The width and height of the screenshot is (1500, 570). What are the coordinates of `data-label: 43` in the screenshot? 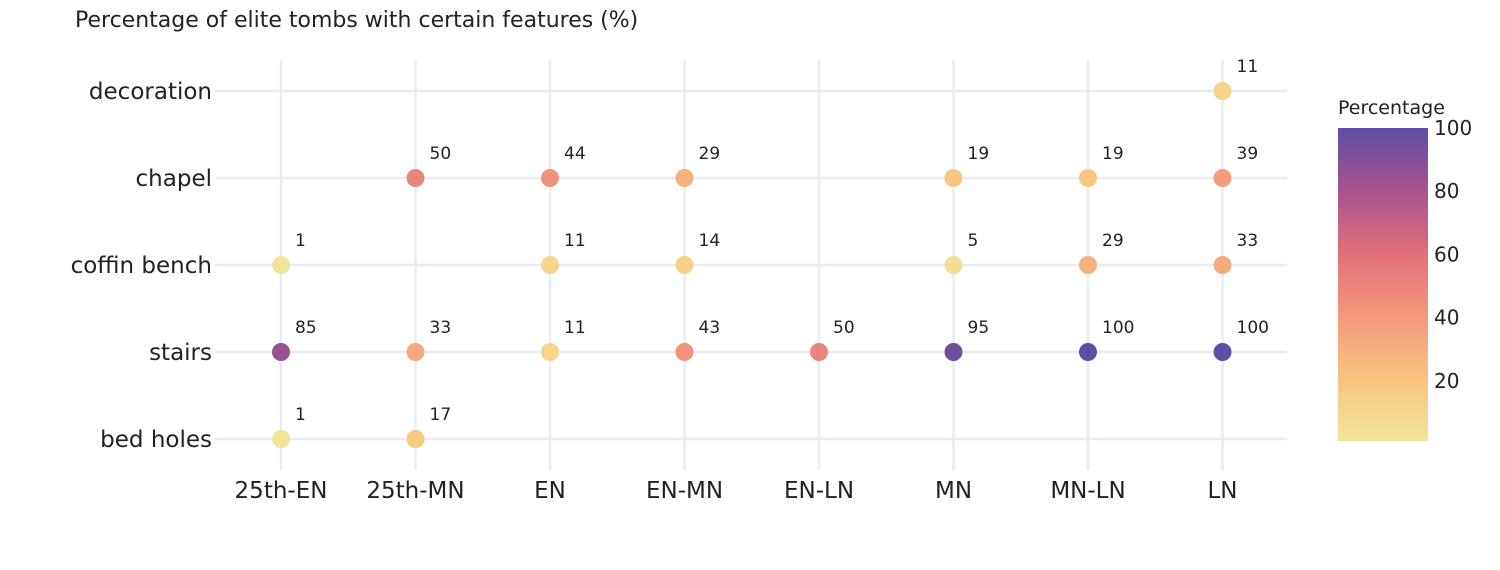 It's located at (710, 328).